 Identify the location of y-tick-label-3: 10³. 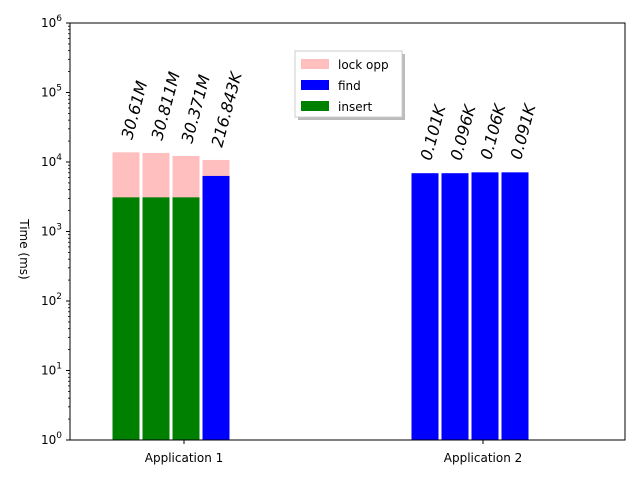
(51, 231).